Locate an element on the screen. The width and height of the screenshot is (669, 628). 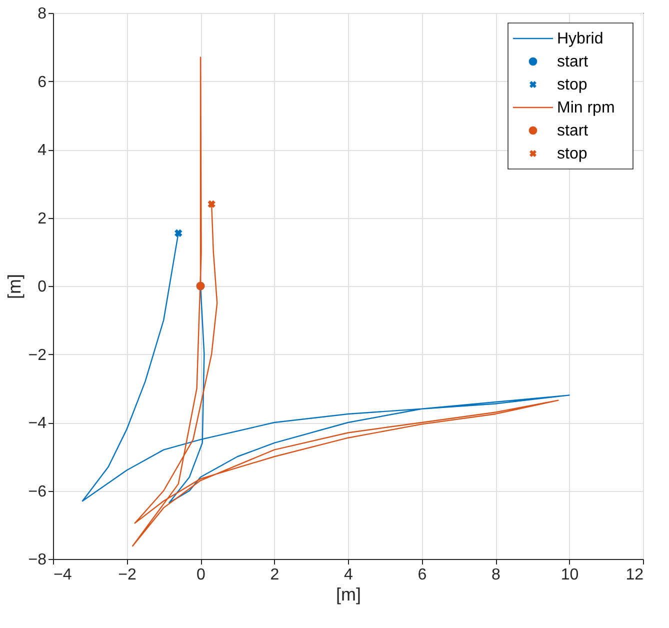
x-tick-label: −4 is located at coordinates (63, 575).